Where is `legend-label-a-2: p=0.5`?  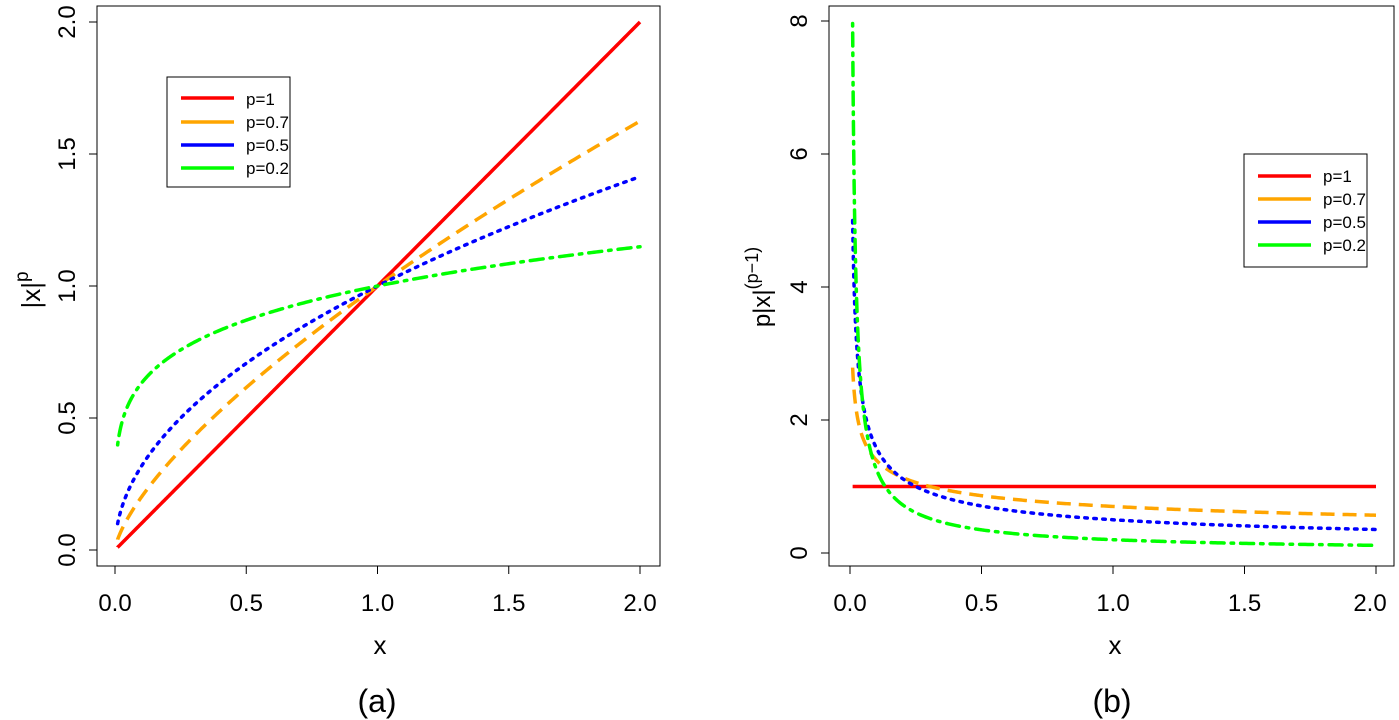 legend-label-a-2: p=0.5 is located at coordinates (267, 145).